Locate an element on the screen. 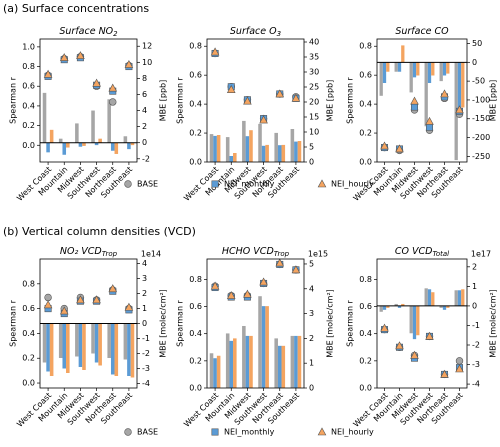 This screenshot has width=500, height=447. chart-title: Surface O3 is located at coordinates (255, 32).